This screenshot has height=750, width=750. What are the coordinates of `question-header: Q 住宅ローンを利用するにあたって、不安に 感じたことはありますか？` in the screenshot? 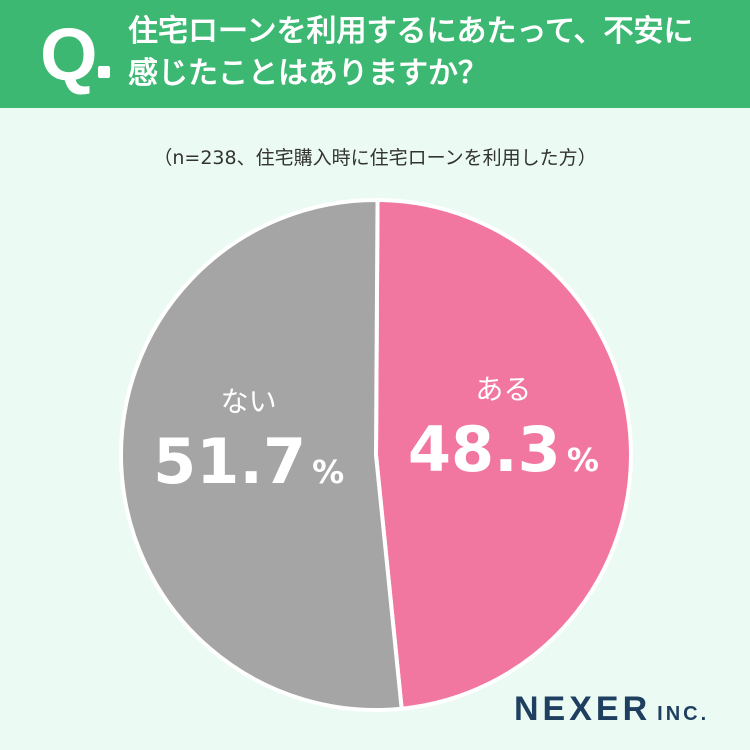 It's located at (375, 54).